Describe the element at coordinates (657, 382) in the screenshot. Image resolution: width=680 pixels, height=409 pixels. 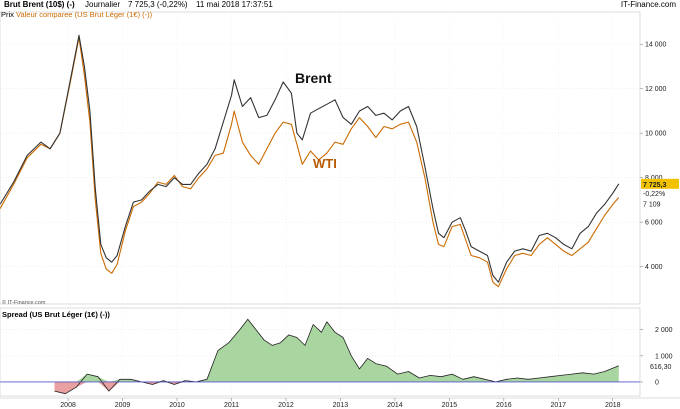
I see `spread-y-tick-label: 0` at that location.